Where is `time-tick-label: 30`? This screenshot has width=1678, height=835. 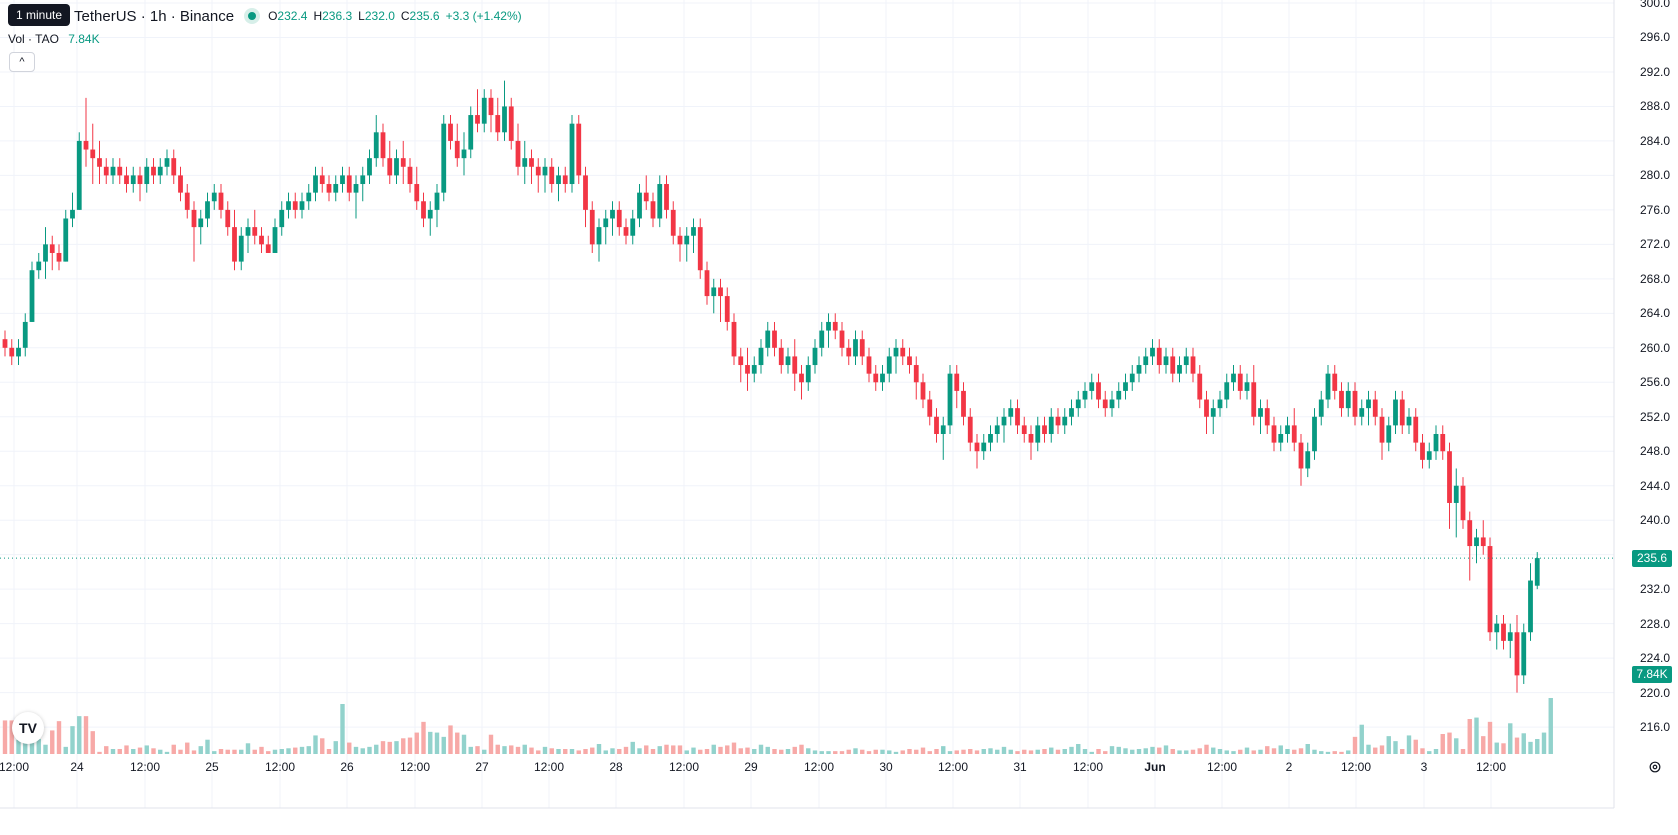 time-tick-label: 30 is located at coordinates (886, 767).